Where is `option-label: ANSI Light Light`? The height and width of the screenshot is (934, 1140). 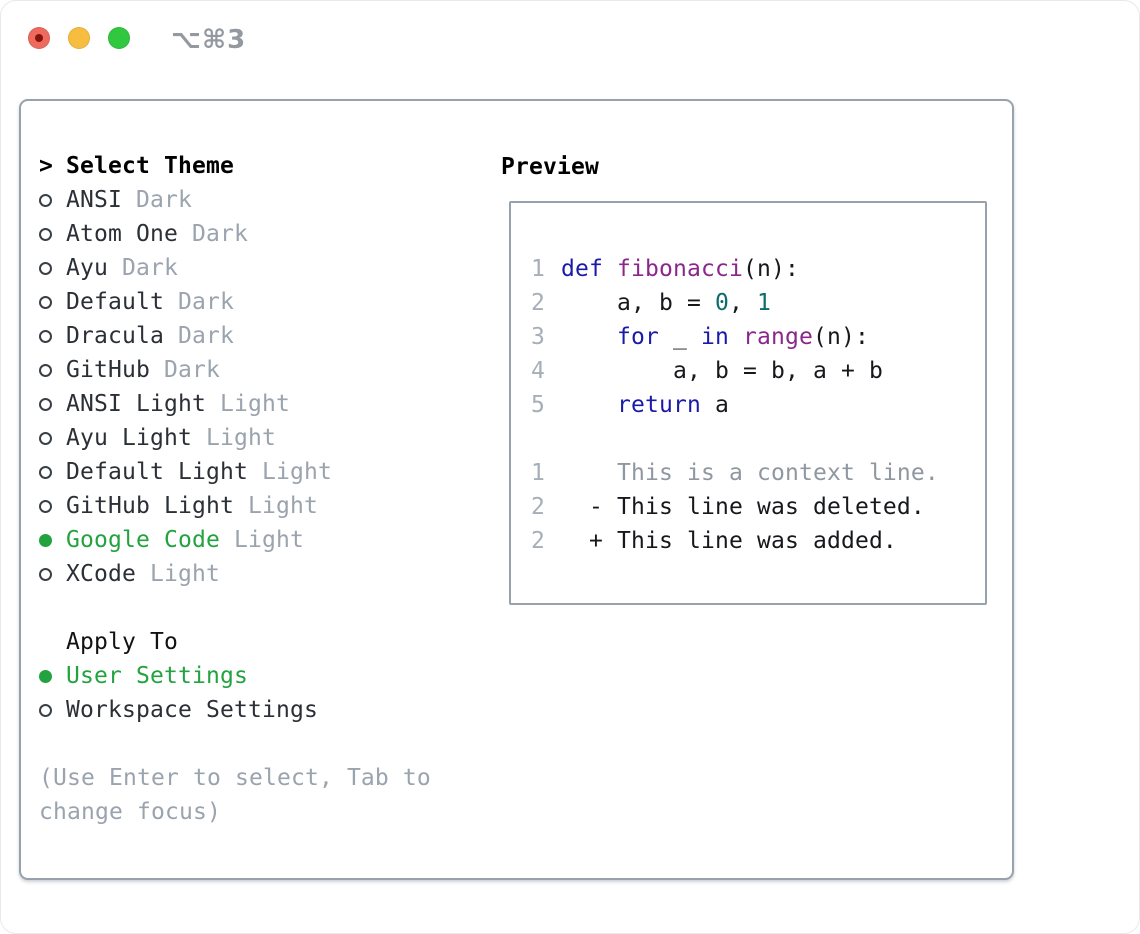 option-label: ANSI Light Light is located at coordinates (178, 404).